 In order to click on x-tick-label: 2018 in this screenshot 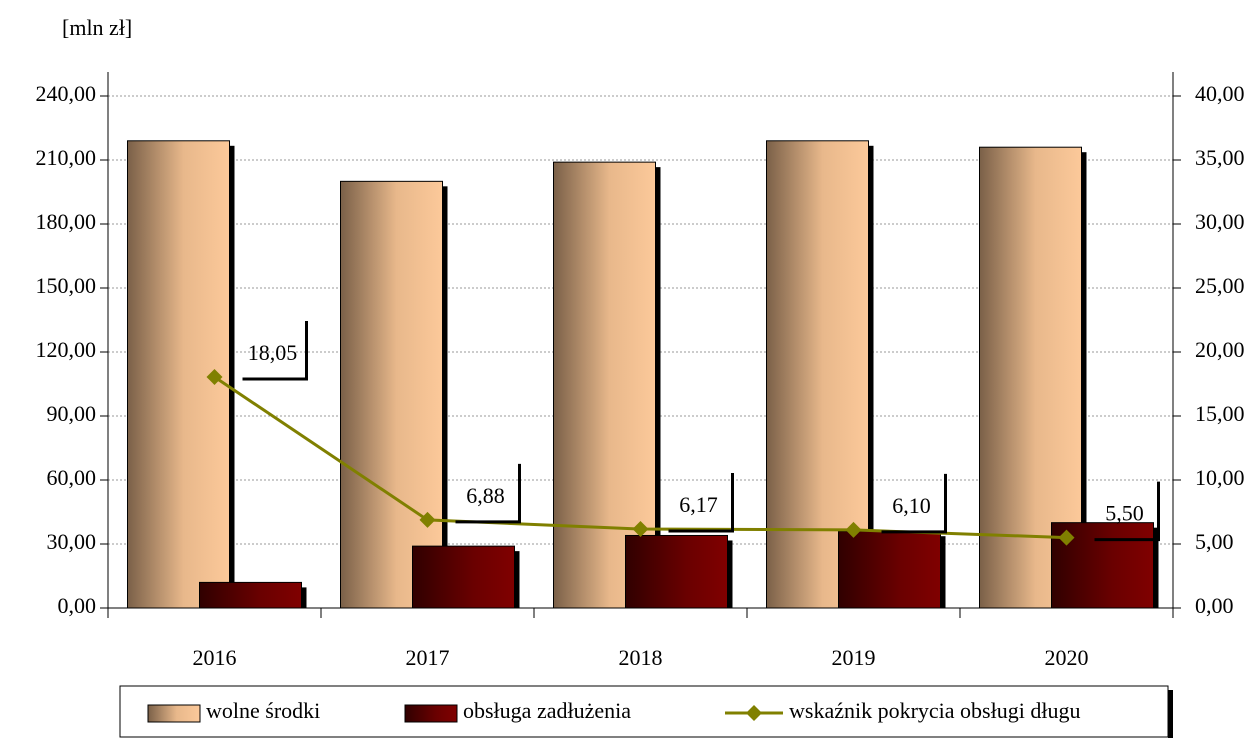, I will do `click(641, 657)`.